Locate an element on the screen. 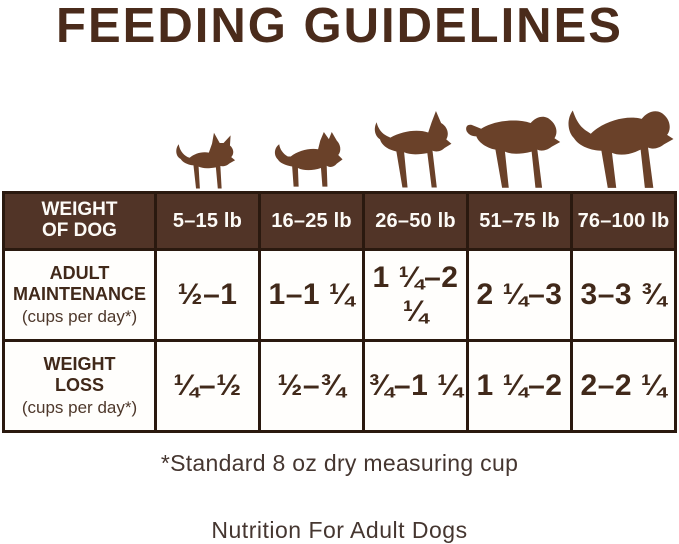 This screenshot has width=679, height=544. row-label-line1: WEIGHT is located at coordinates (79, 364).